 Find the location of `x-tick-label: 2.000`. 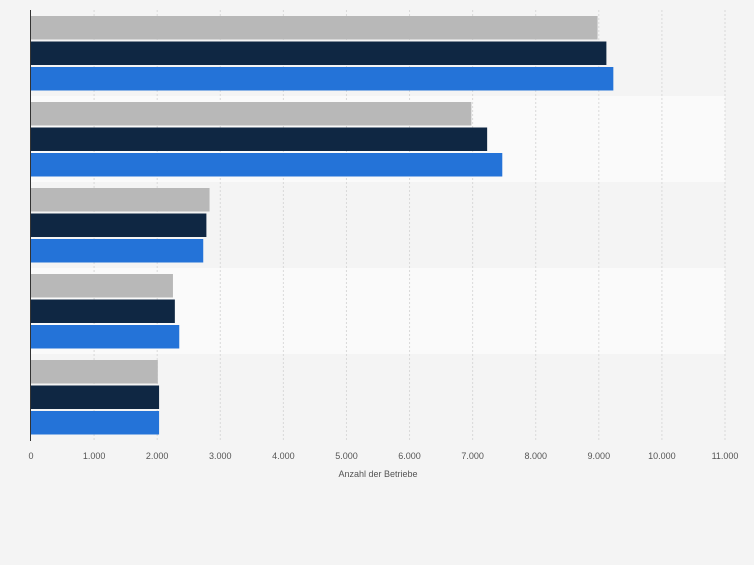

x-tick-label: 2.000 is located at coordinates (157, 456).